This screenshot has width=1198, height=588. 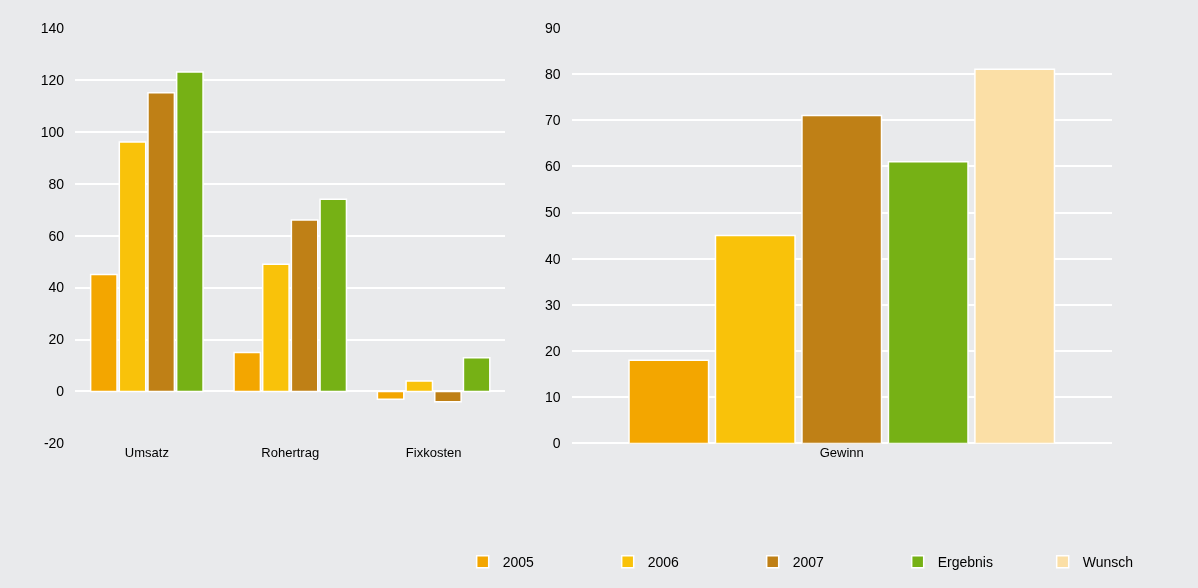 What do you see at coordinates (146, 453) in the screenshot?
I see `x-tick-label: Umsatz` at bounding box center [146, 453].